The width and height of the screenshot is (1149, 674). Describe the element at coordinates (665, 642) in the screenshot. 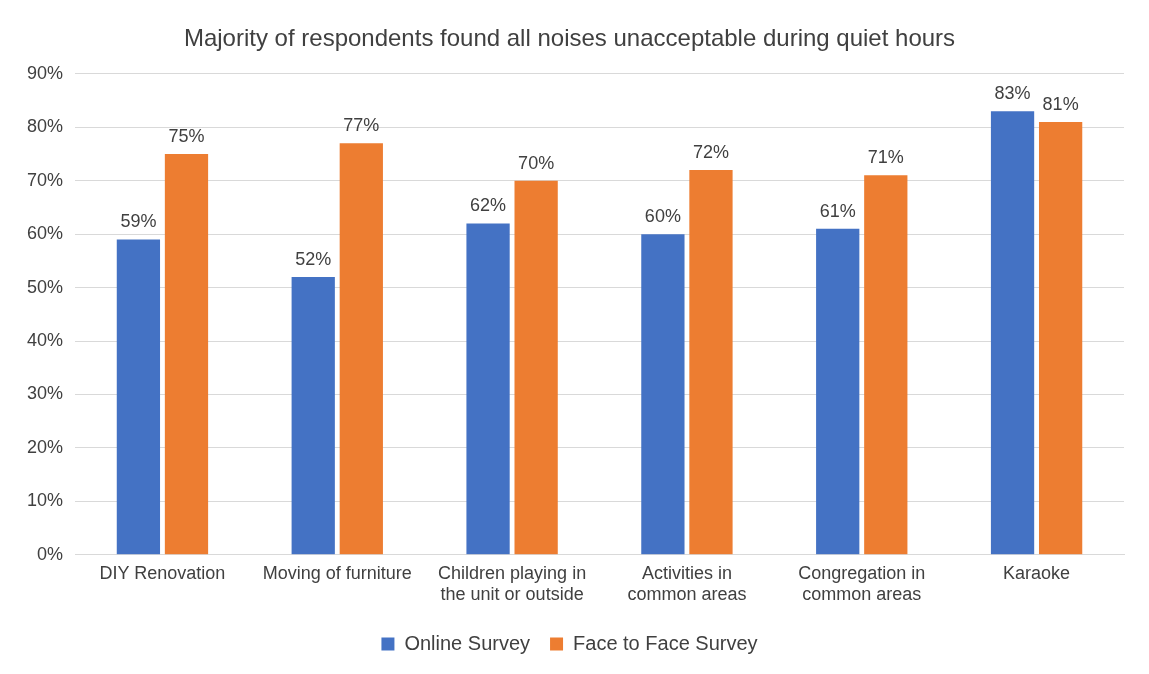

I see `legend-label: Face to Face Survey` at that location.